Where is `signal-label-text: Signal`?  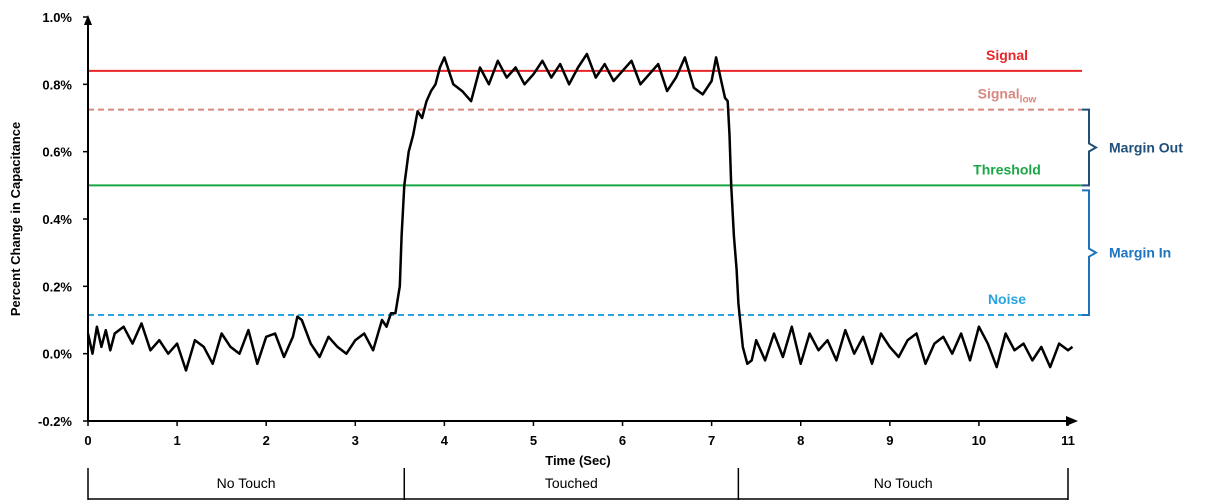 signal-label-text: Signal is located at coordinates (1007, 55).